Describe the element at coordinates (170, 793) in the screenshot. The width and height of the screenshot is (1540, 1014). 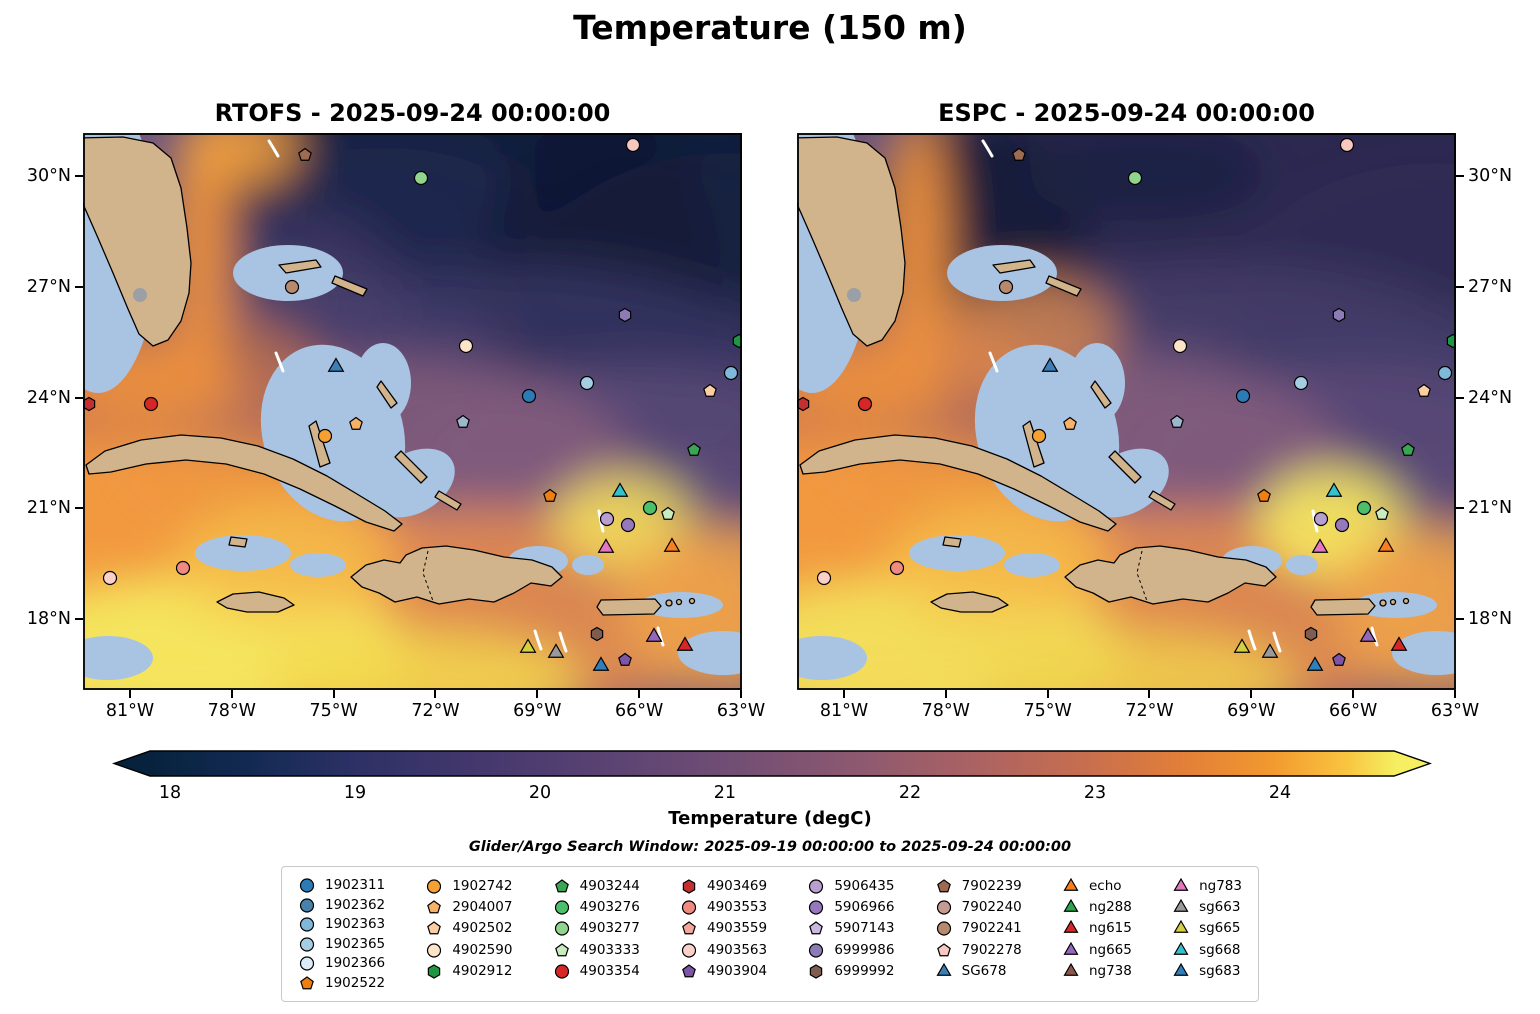
I see `colorbar-tick-label: 18` at that location.